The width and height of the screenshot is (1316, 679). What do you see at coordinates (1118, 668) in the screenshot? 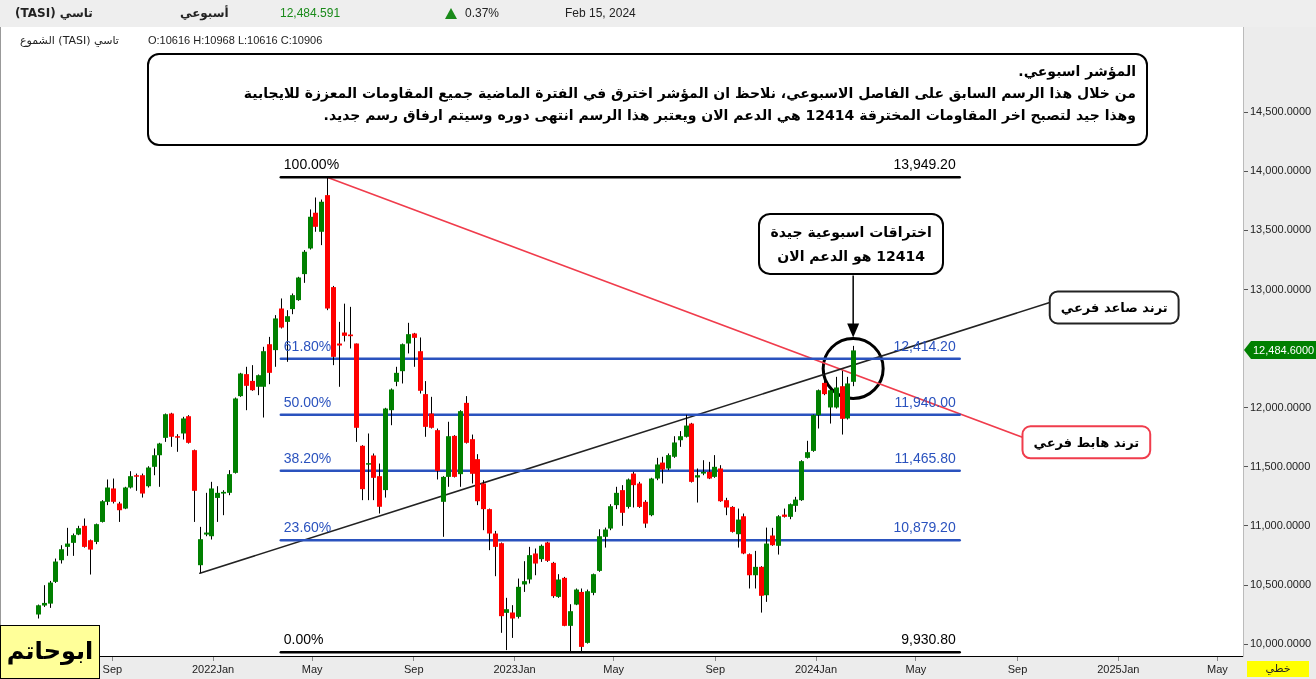
I see `x-tick-label: 2025Jan` at bounding box center [1118, 668].